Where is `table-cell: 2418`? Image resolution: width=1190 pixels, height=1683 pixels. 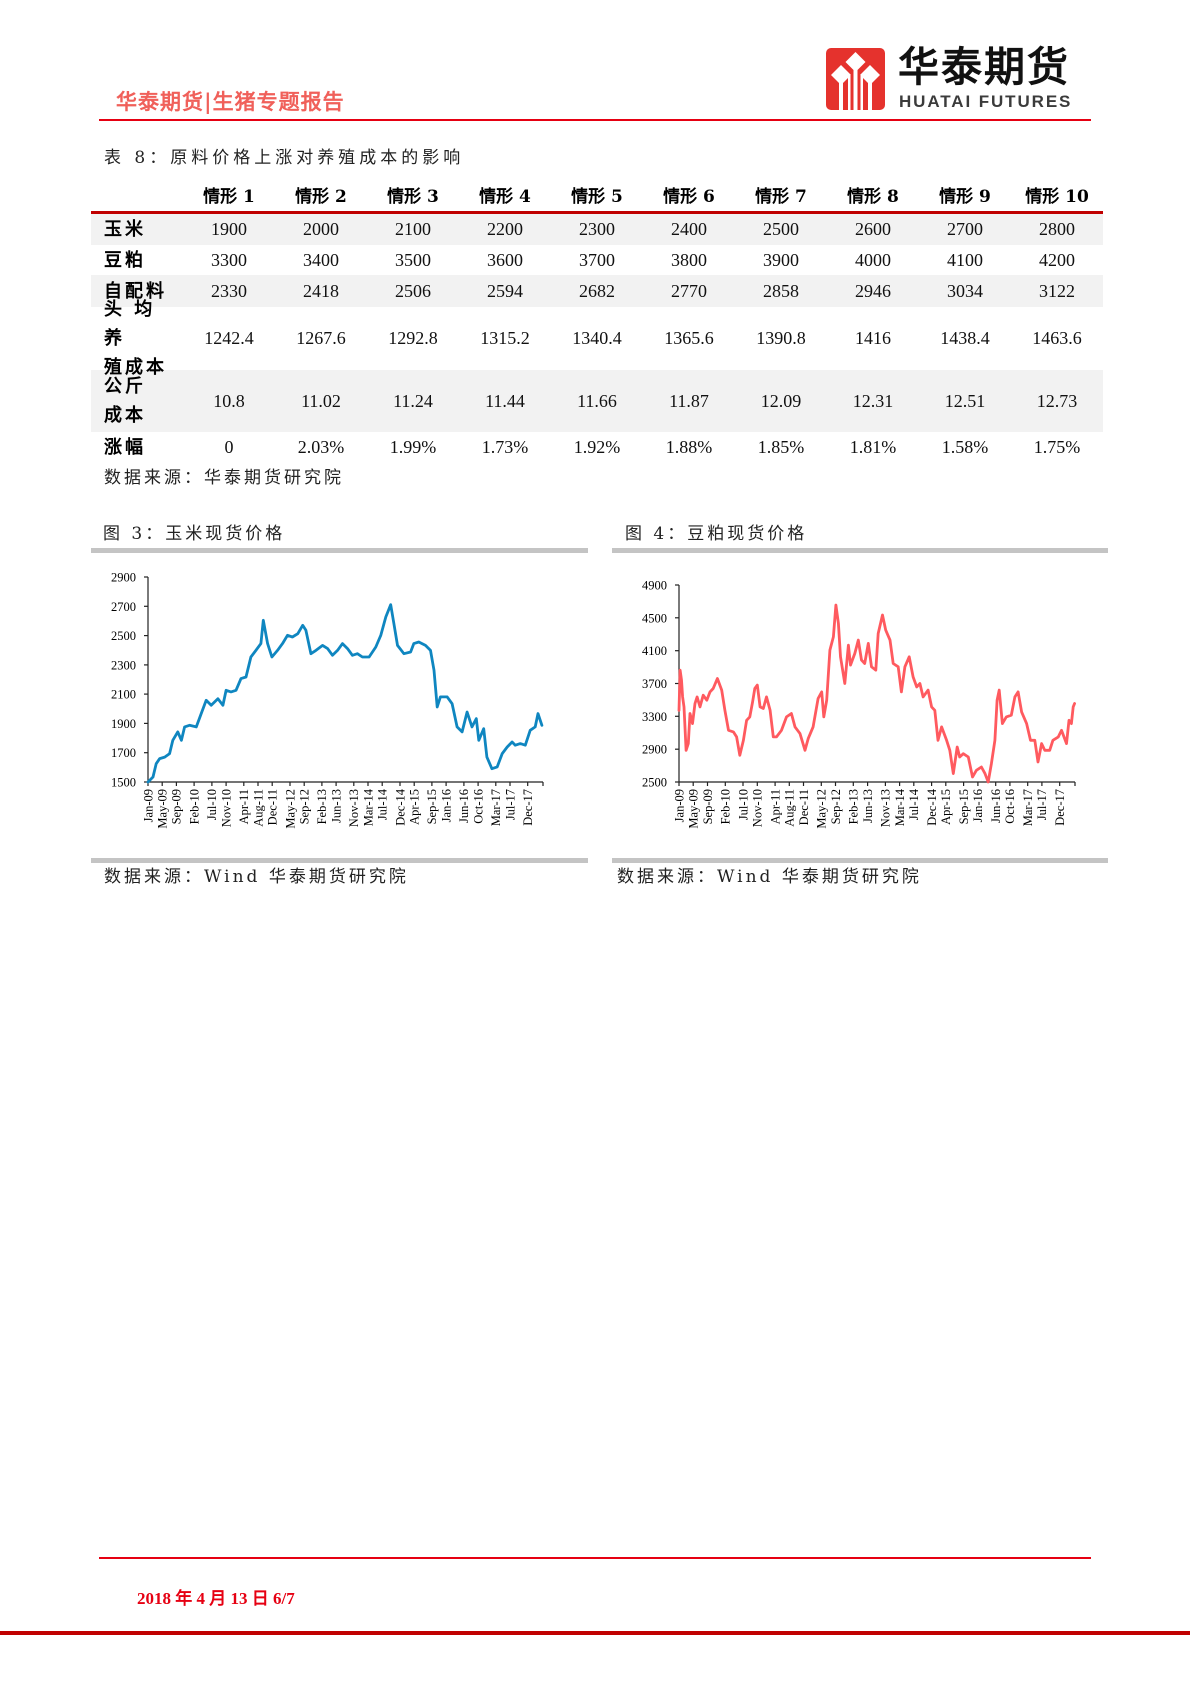
table-cell: 2418 is located at coordinates (321, 290).